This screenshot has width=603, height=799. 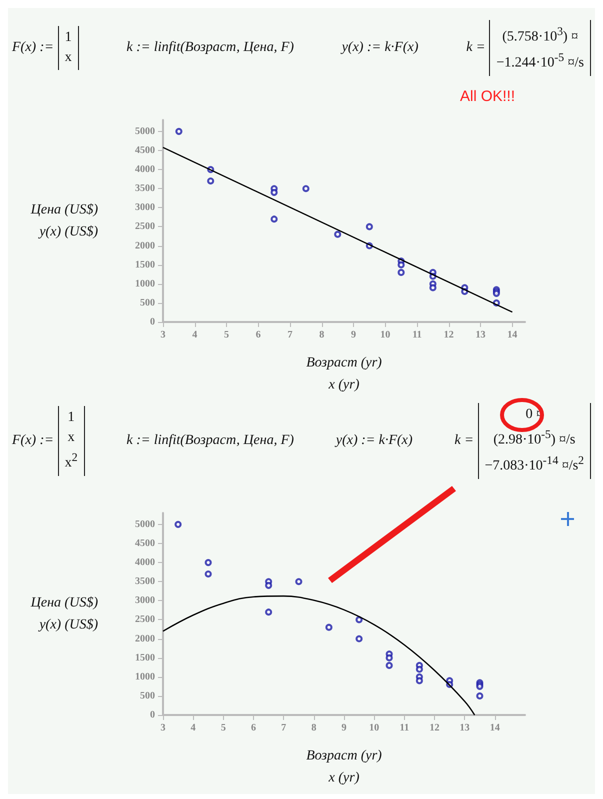 What do you see at coordinates (45, 441) in the screenshot?
I see `text: F(x) := 1 x x$^{2}$` at bounding box center [45, 441].